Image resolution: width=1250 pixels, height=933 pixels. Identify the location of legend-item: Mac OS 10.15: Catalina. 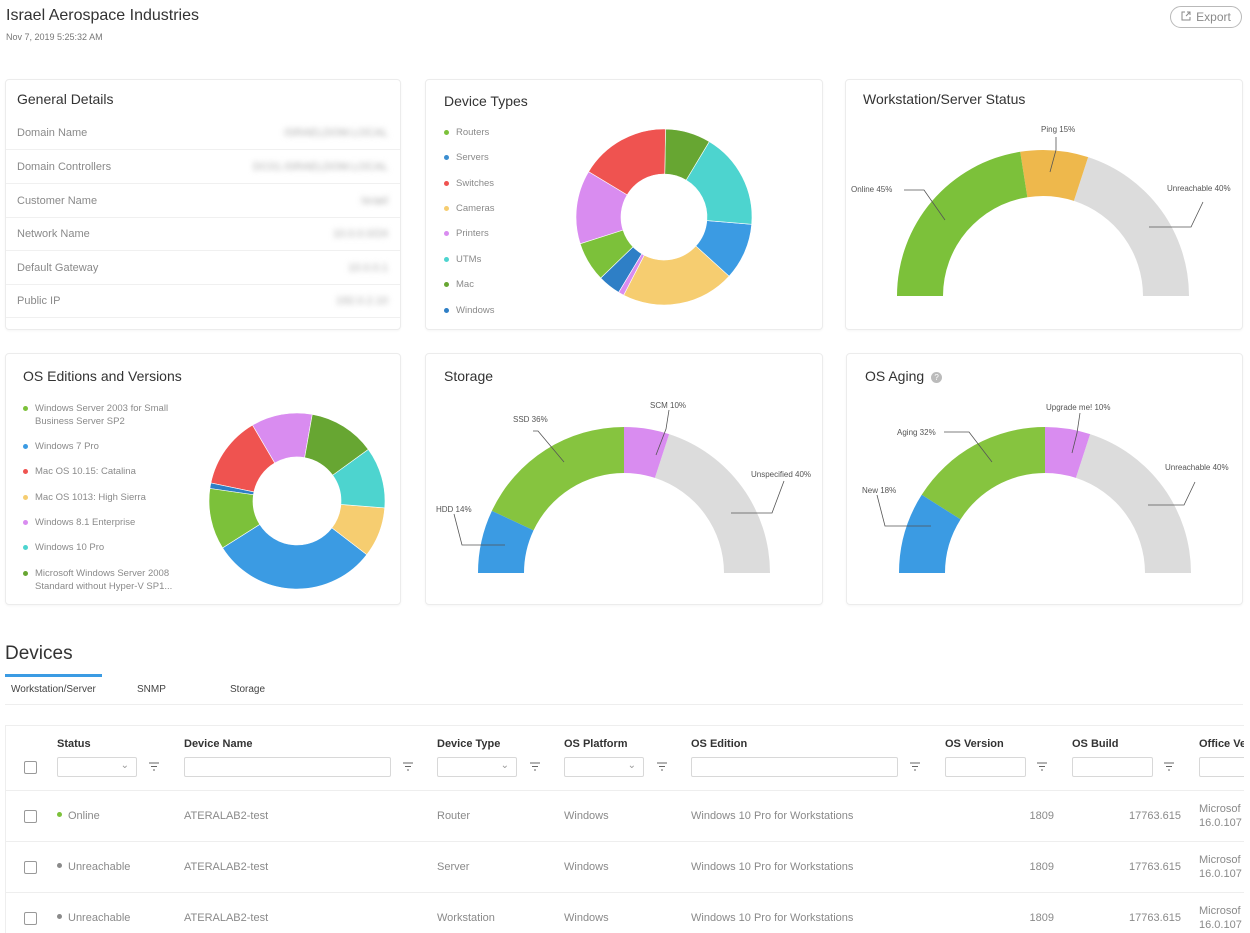
(79, 471).